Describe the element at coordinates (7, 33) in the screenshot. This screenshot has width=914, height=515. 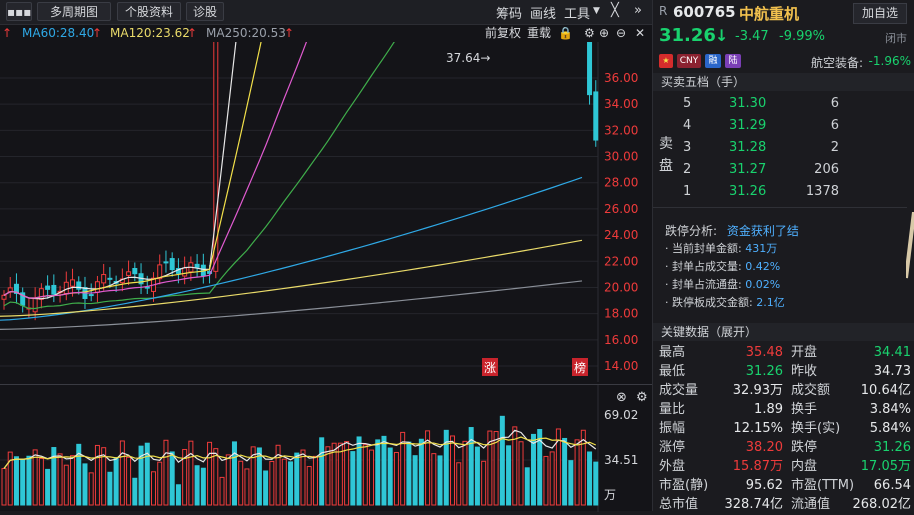
I see `ma-prefix-arrow: ↑` at that location.